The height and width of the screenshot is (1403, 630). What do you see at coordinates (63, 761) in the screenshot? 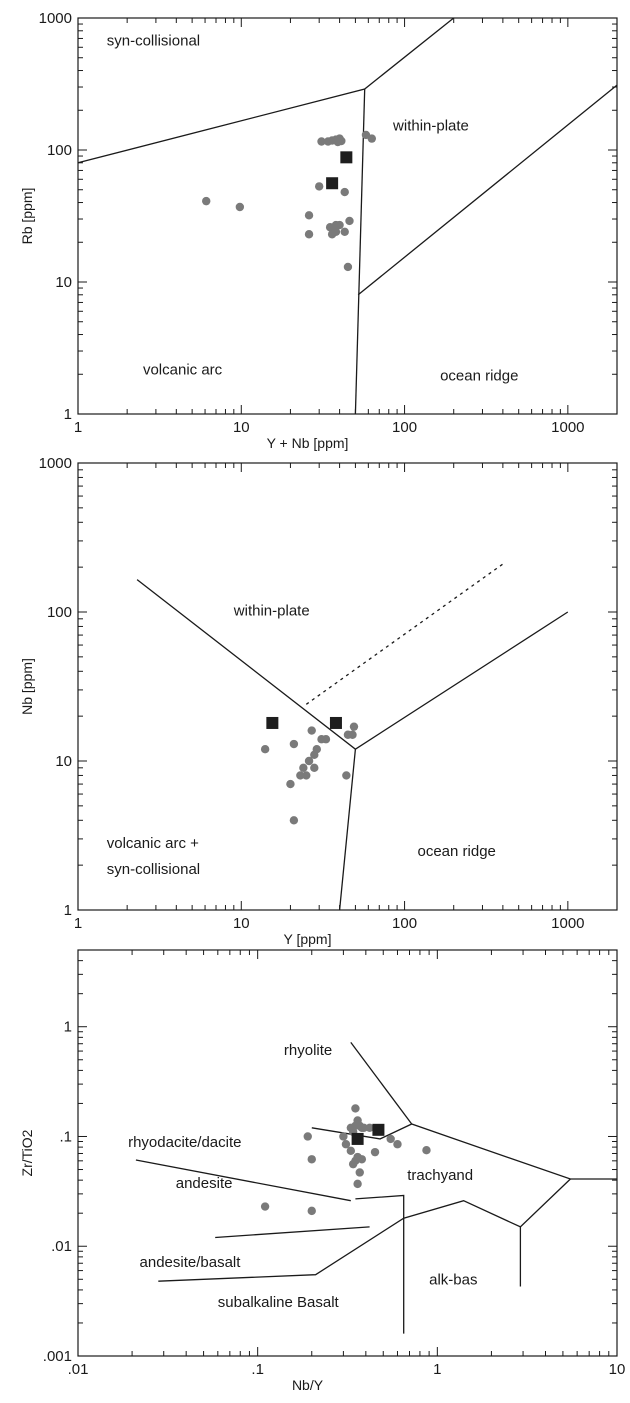
I see `chart-2-y-tick-label: 10` at bounding box center [63, 761].